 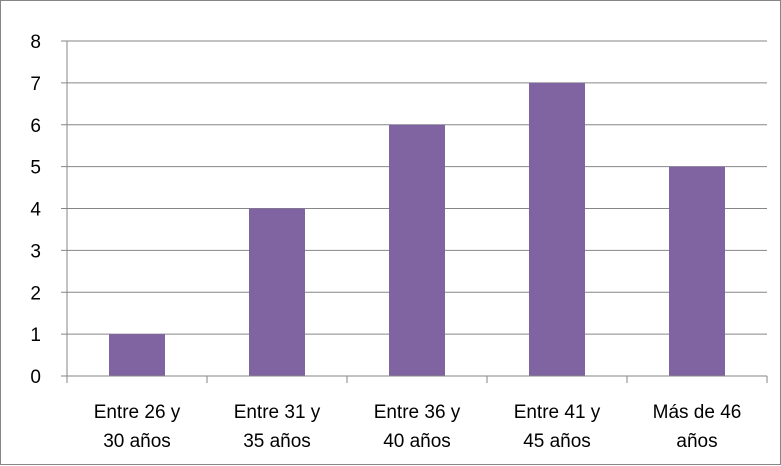 What do you see at coordinates (35, 335) in the screenshot?
I see `y-tick-label: 1` at bounding box center [35, 335].